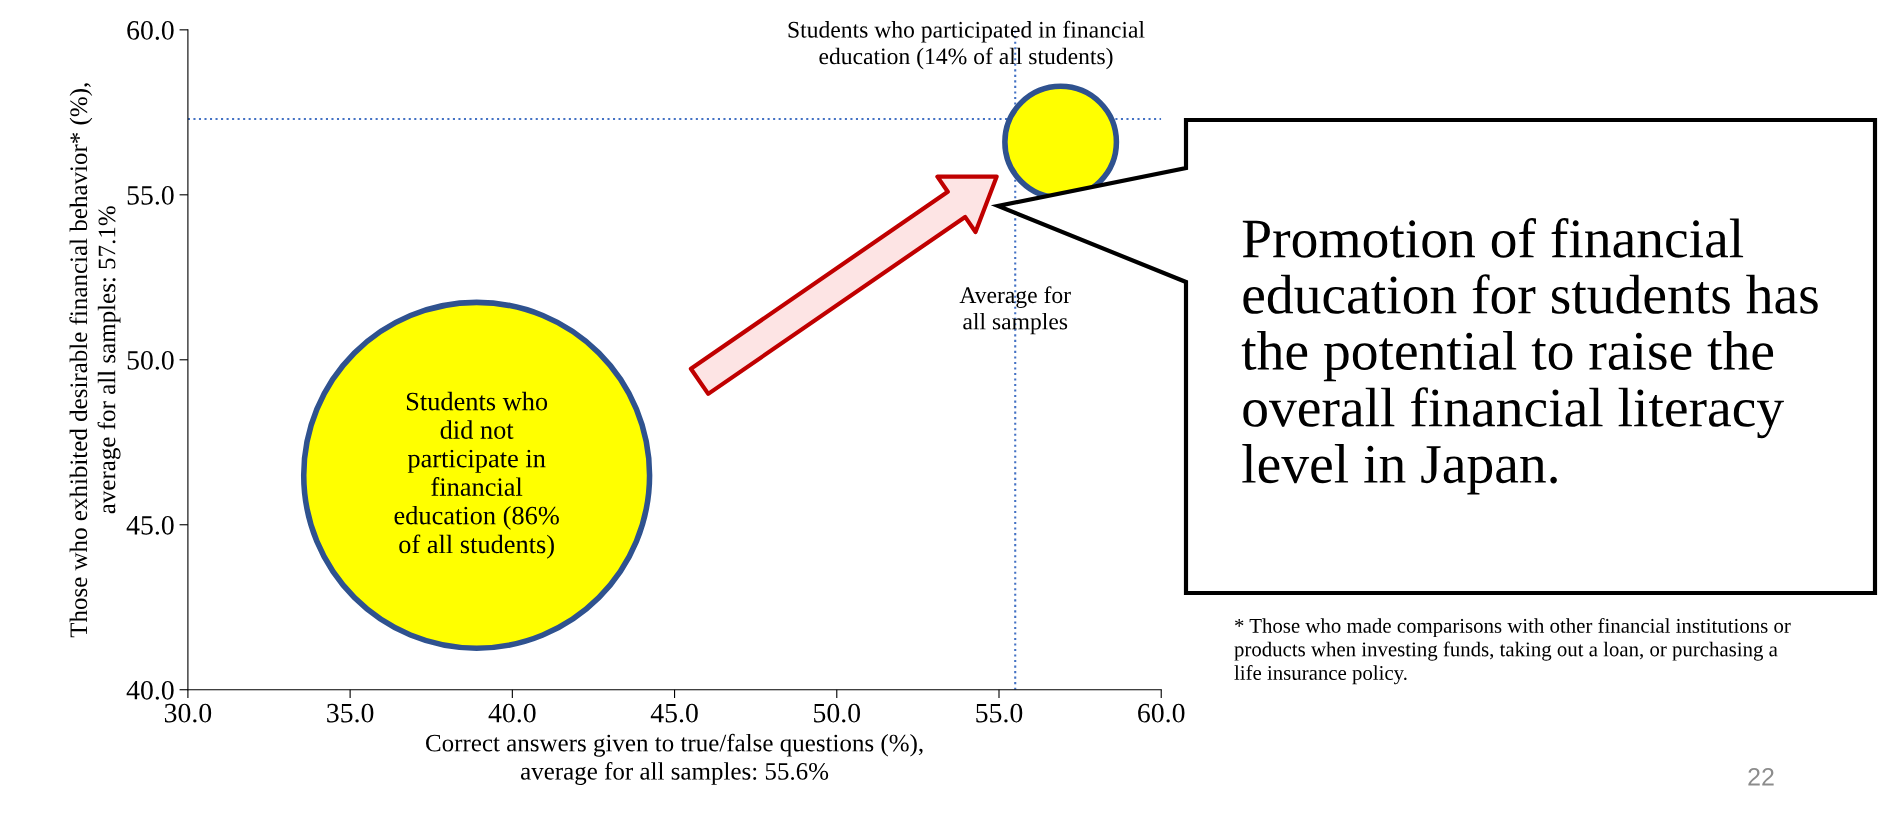 This screenshot has width=1879, height=829. What do you see at coordinates (350, 713) in the screenshot?
I see `x-tick-label: 35.0` at bounding box center [350, 713].